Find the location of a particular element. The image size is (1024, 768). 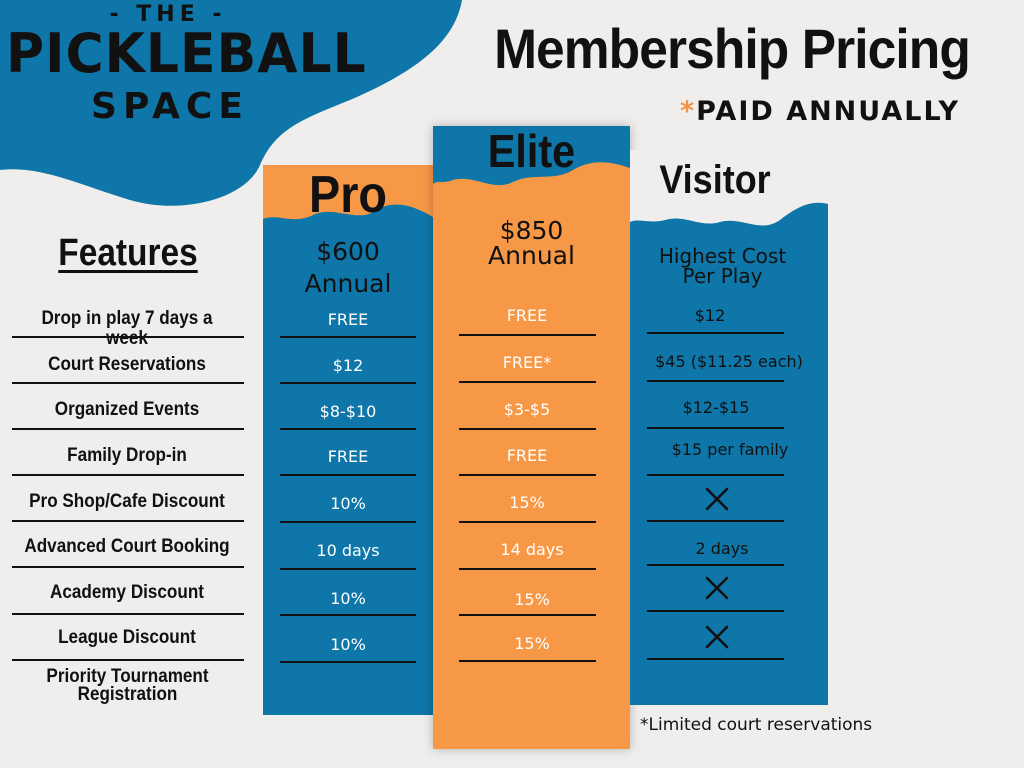

feature-drop-in: Drop in play 7 days a week is located at coordinates (127, 328).